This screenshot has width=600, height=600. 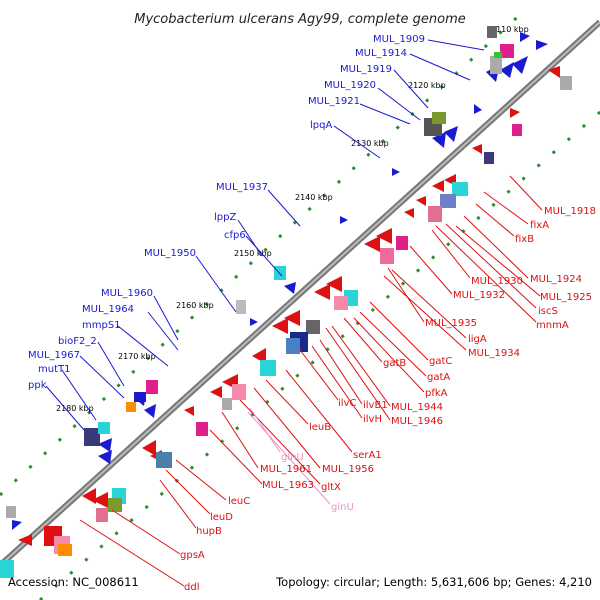 I want to click on gene-label: gltX, so click(x=331, y=487).